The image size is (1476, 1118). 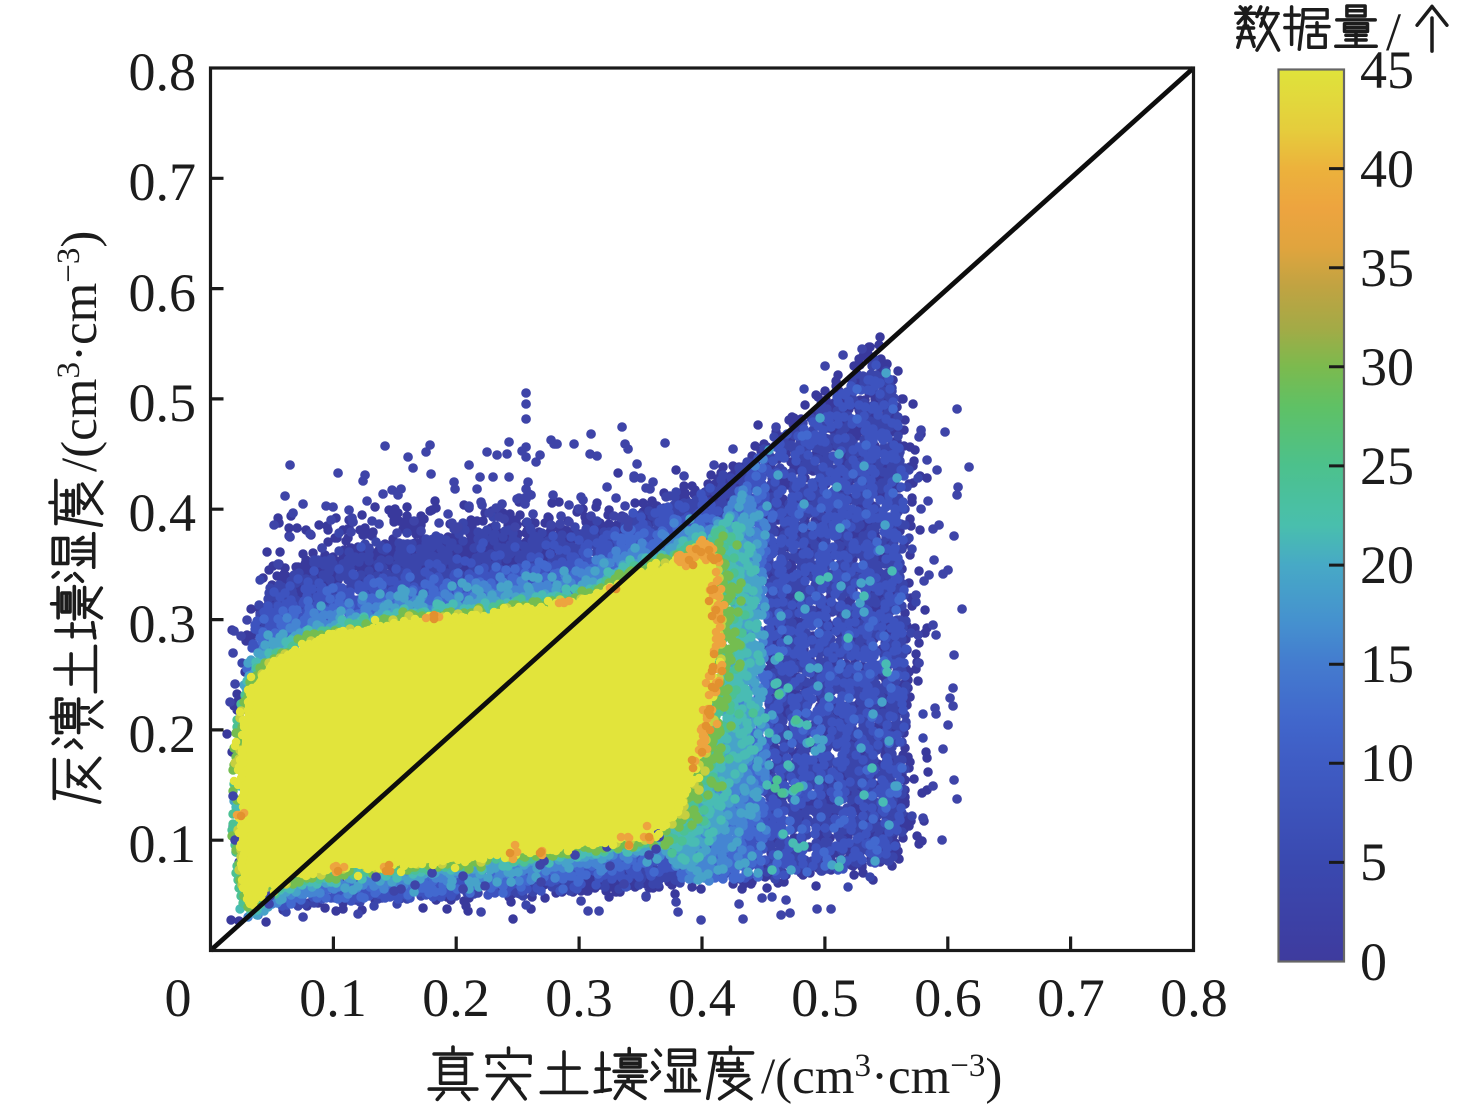 What do you see at coordinates (1387, 70) in the screenshot?
I see `svg-text: 45` at bounding box center [1387, 70].